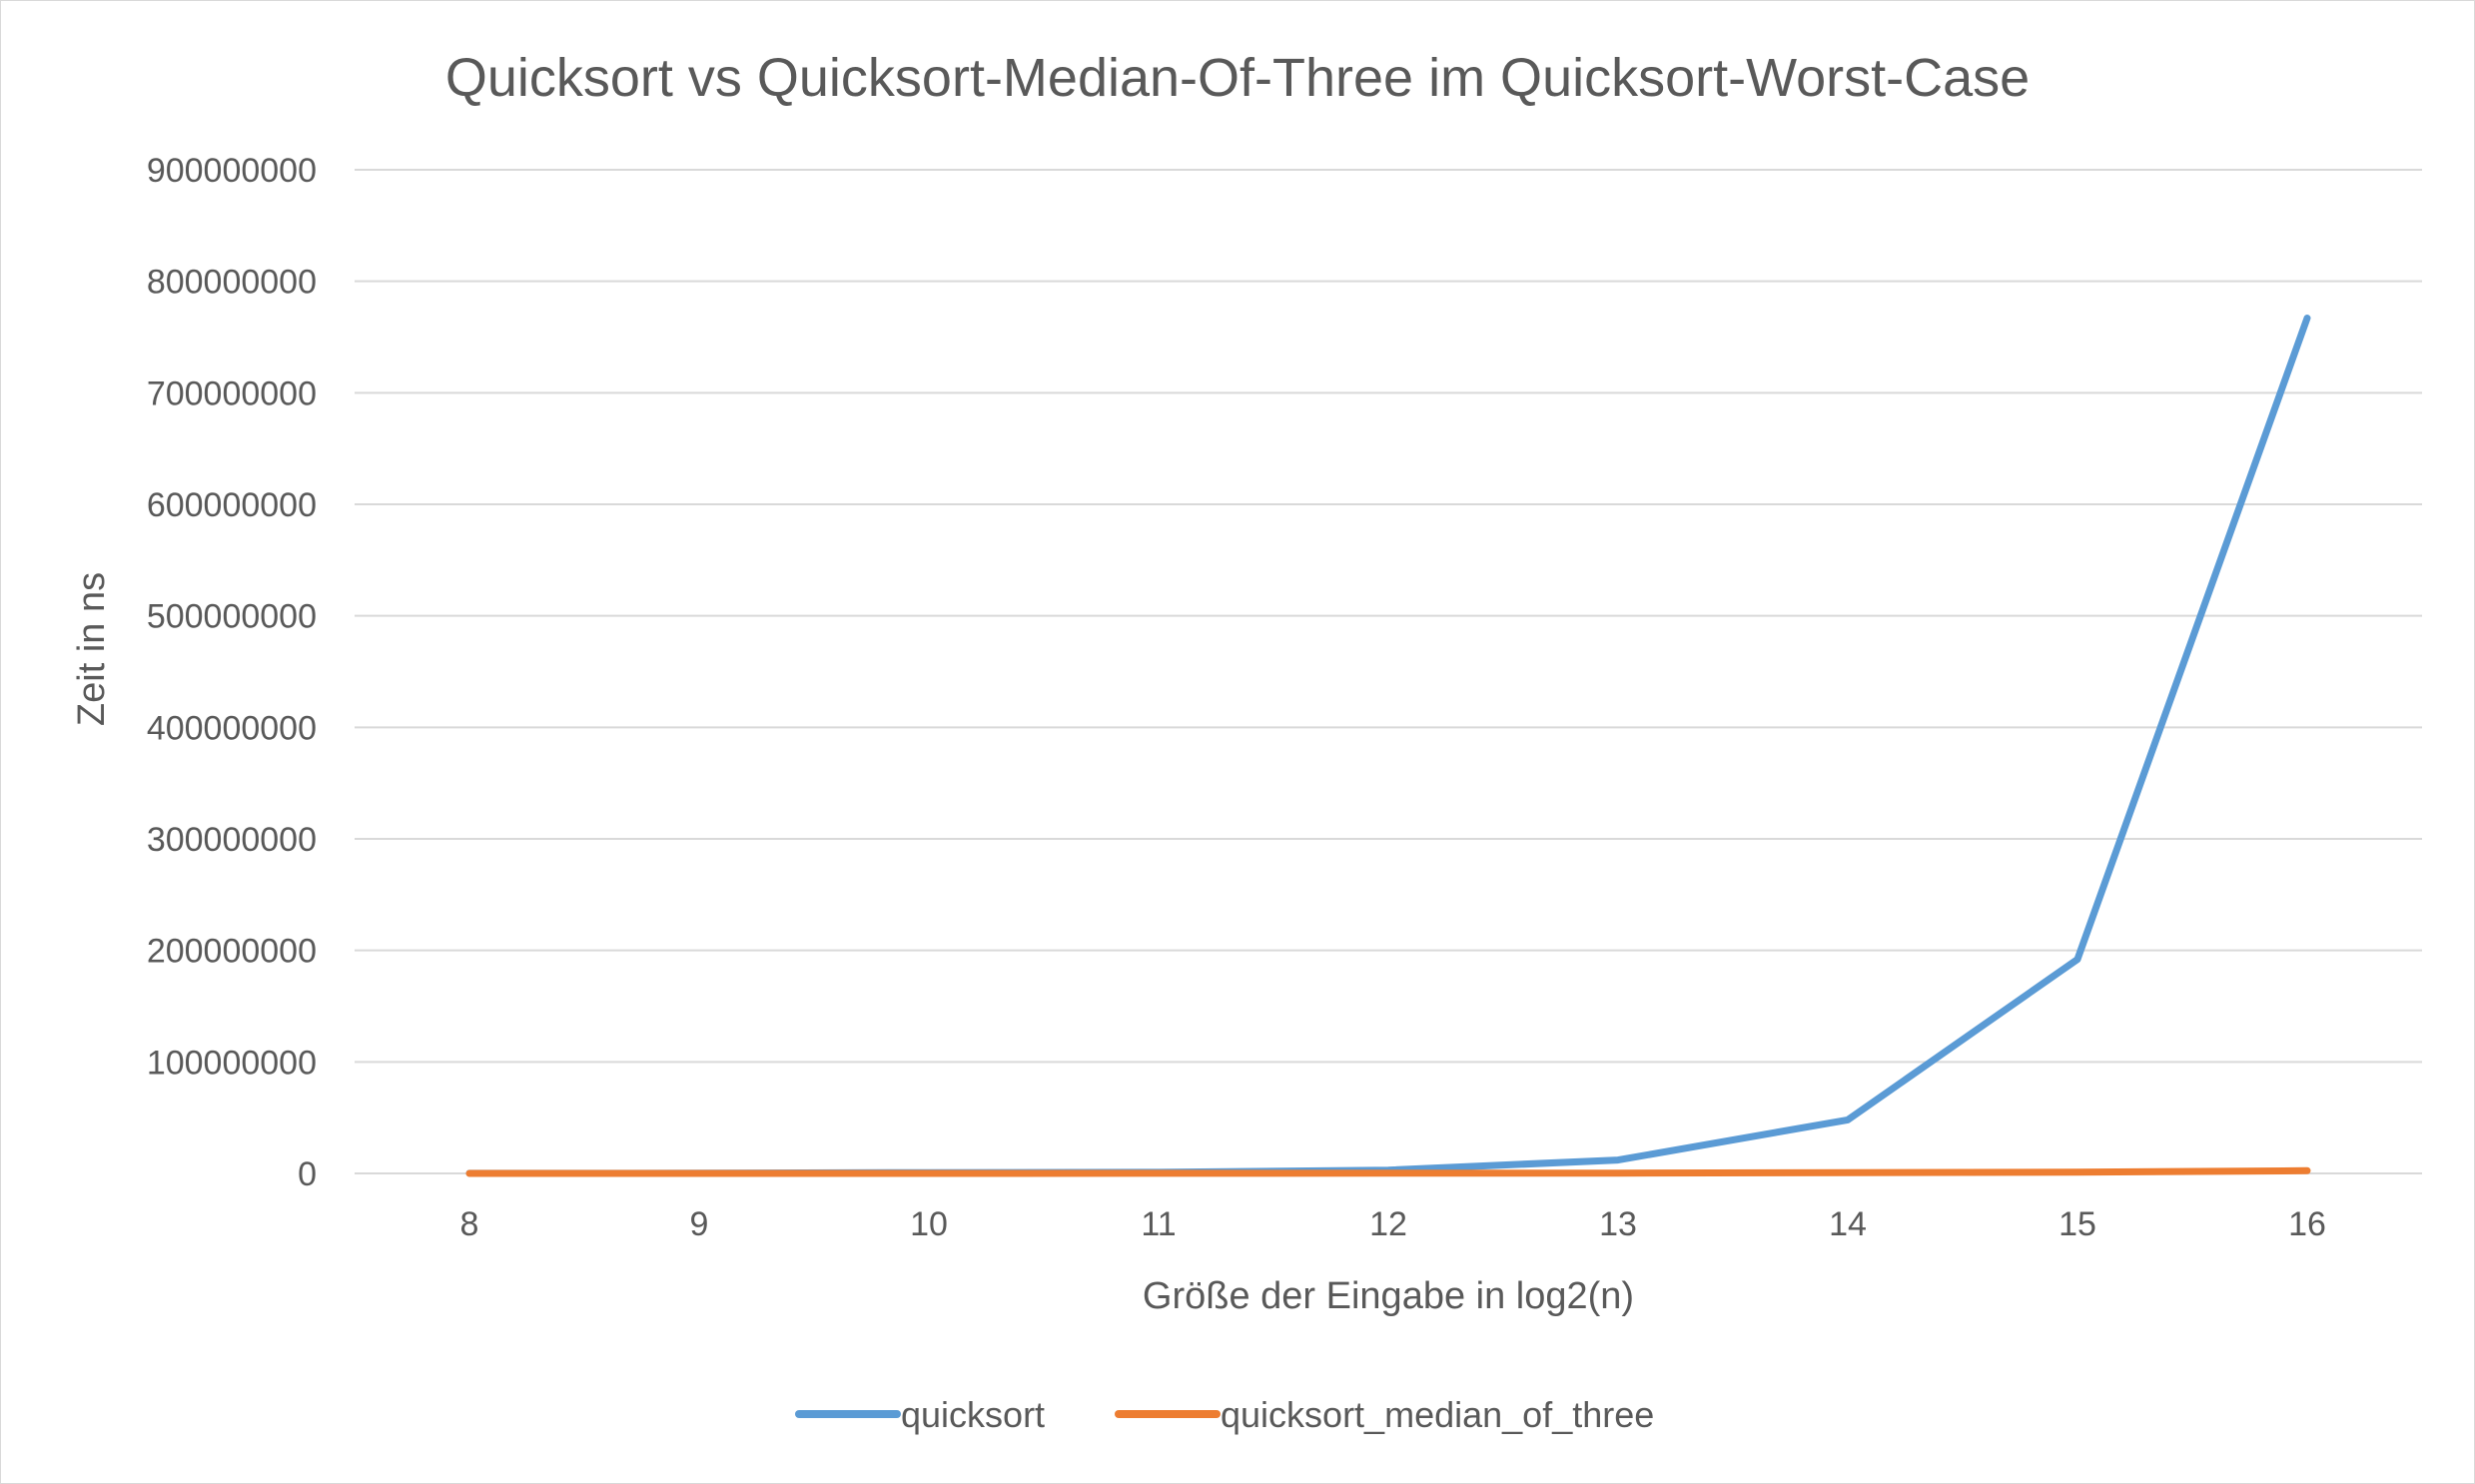  I want to click on y-tick-label: 100000000, so click(232, 1063).